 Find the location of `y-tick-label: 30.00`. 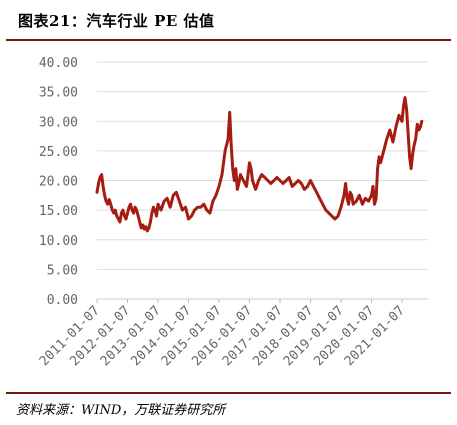

y-tick-label: 30.00 is located at coordinates (58, 122).